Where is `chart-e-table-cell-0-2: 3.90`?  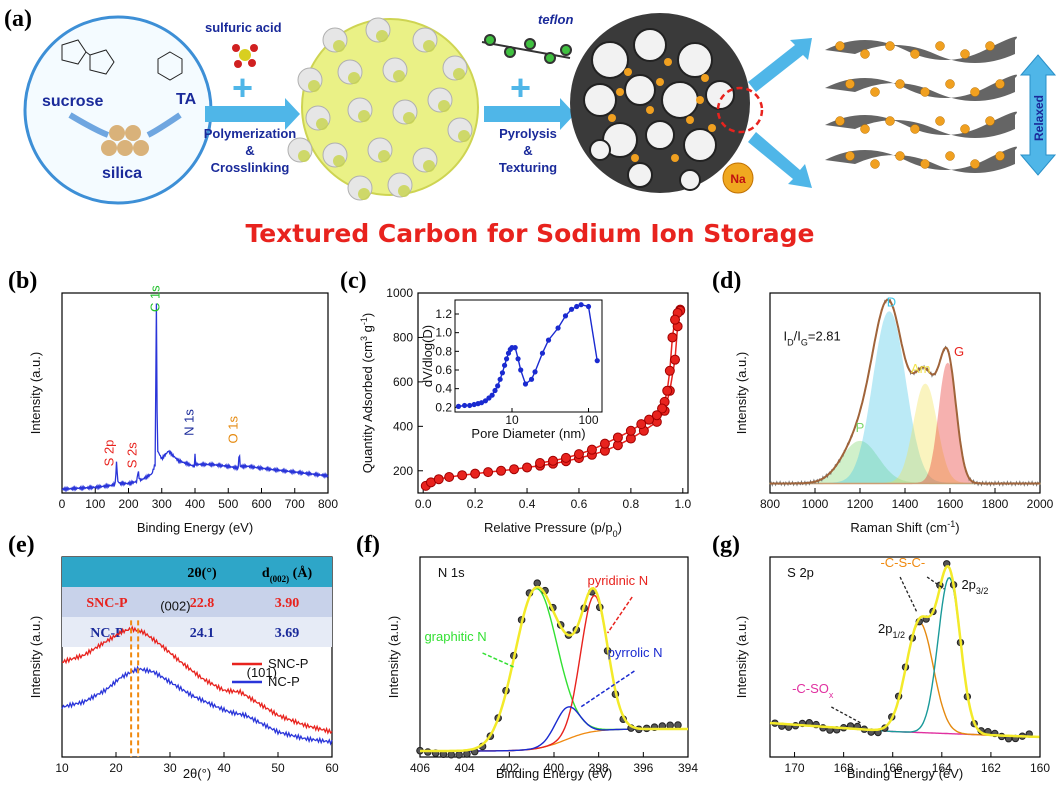 chart-e-table-cell-0-2: 3.90 is located at coordinates (287, 603).